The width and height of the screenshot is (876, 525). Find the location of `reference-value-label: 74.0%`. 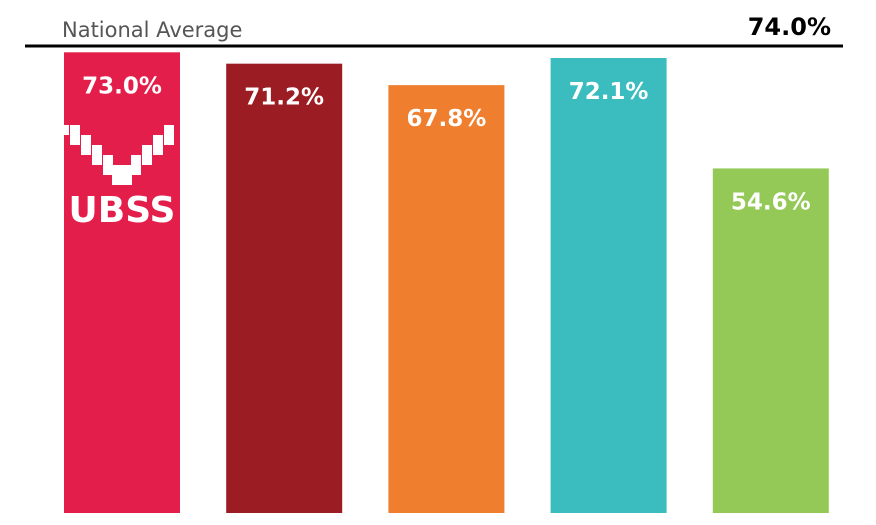

reference-value-label: 74.0% is located at coordinates (789, 27).